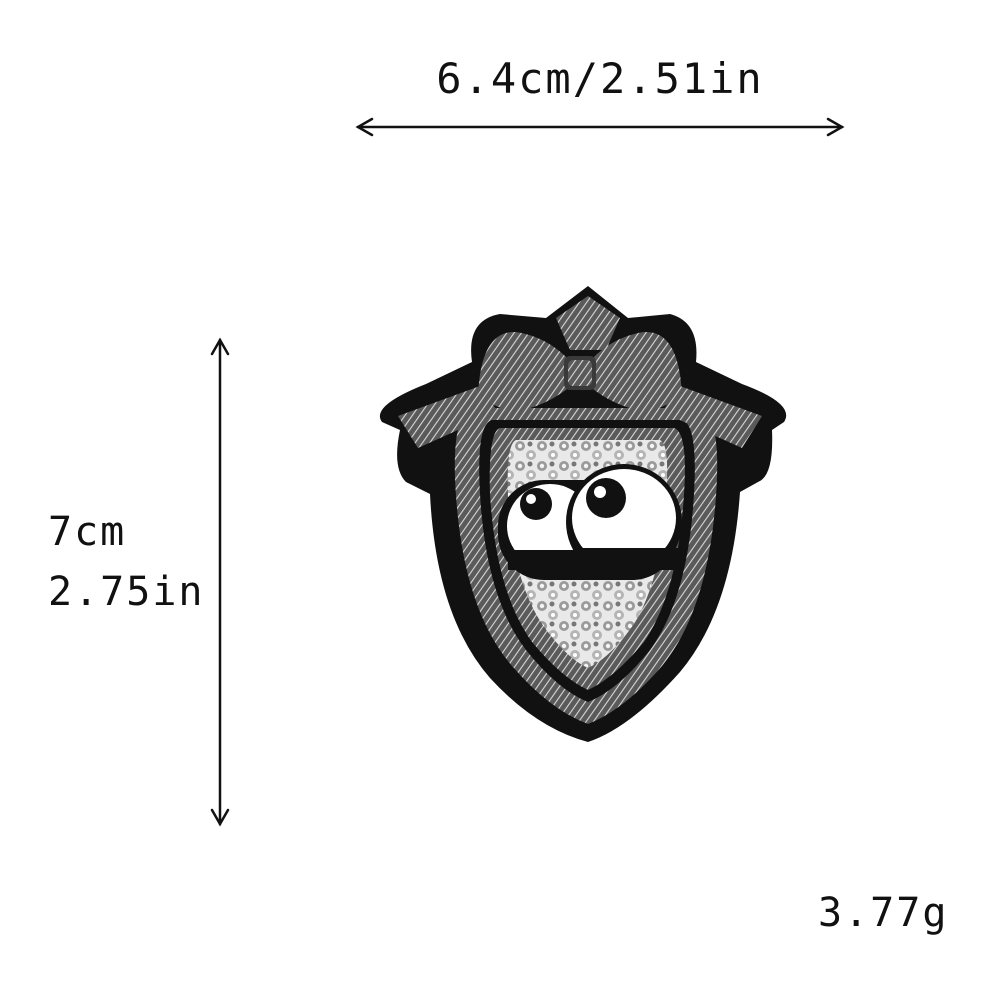  Describe the element at coordinates (87, 532) in the screenshot. I see `height-cm-label: 7cm` at that location.